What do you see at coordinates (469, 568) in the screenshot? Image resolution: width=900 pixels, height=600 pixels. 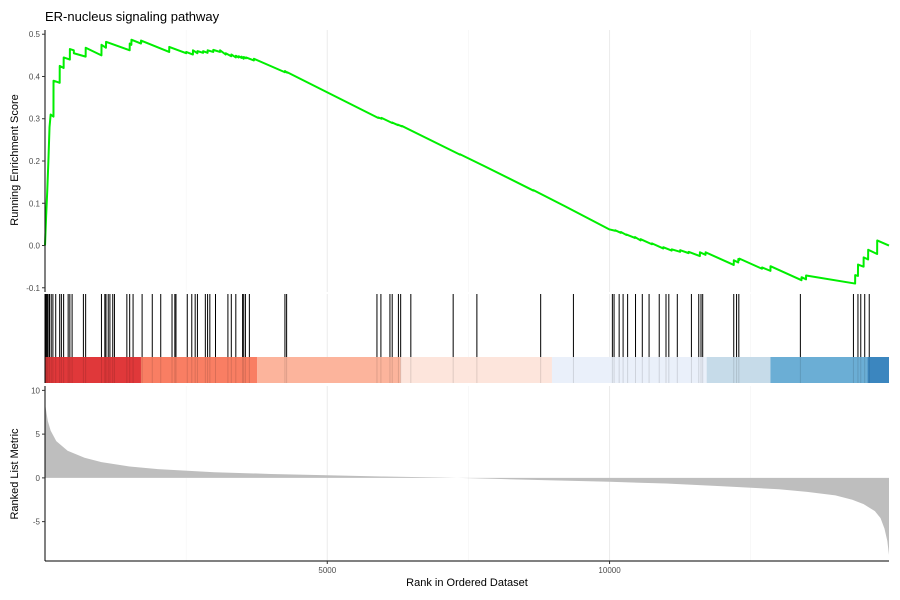 I see `x-ticks: 5000 10000` at bounding box center [469, 568].